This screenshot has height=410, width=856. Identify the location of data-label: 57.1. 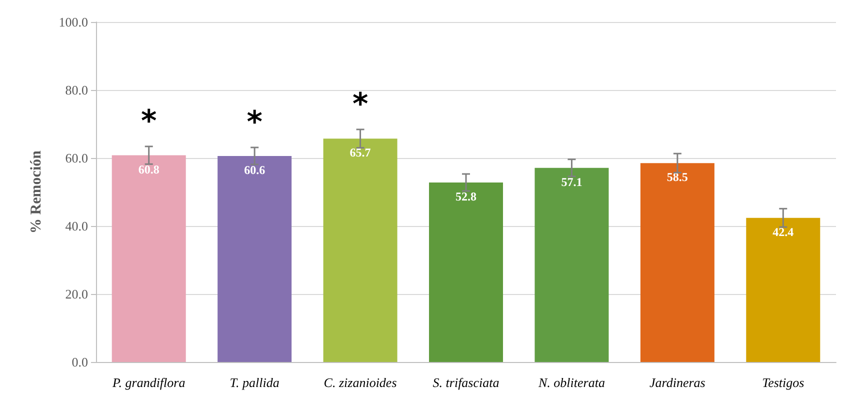
(571, 181).